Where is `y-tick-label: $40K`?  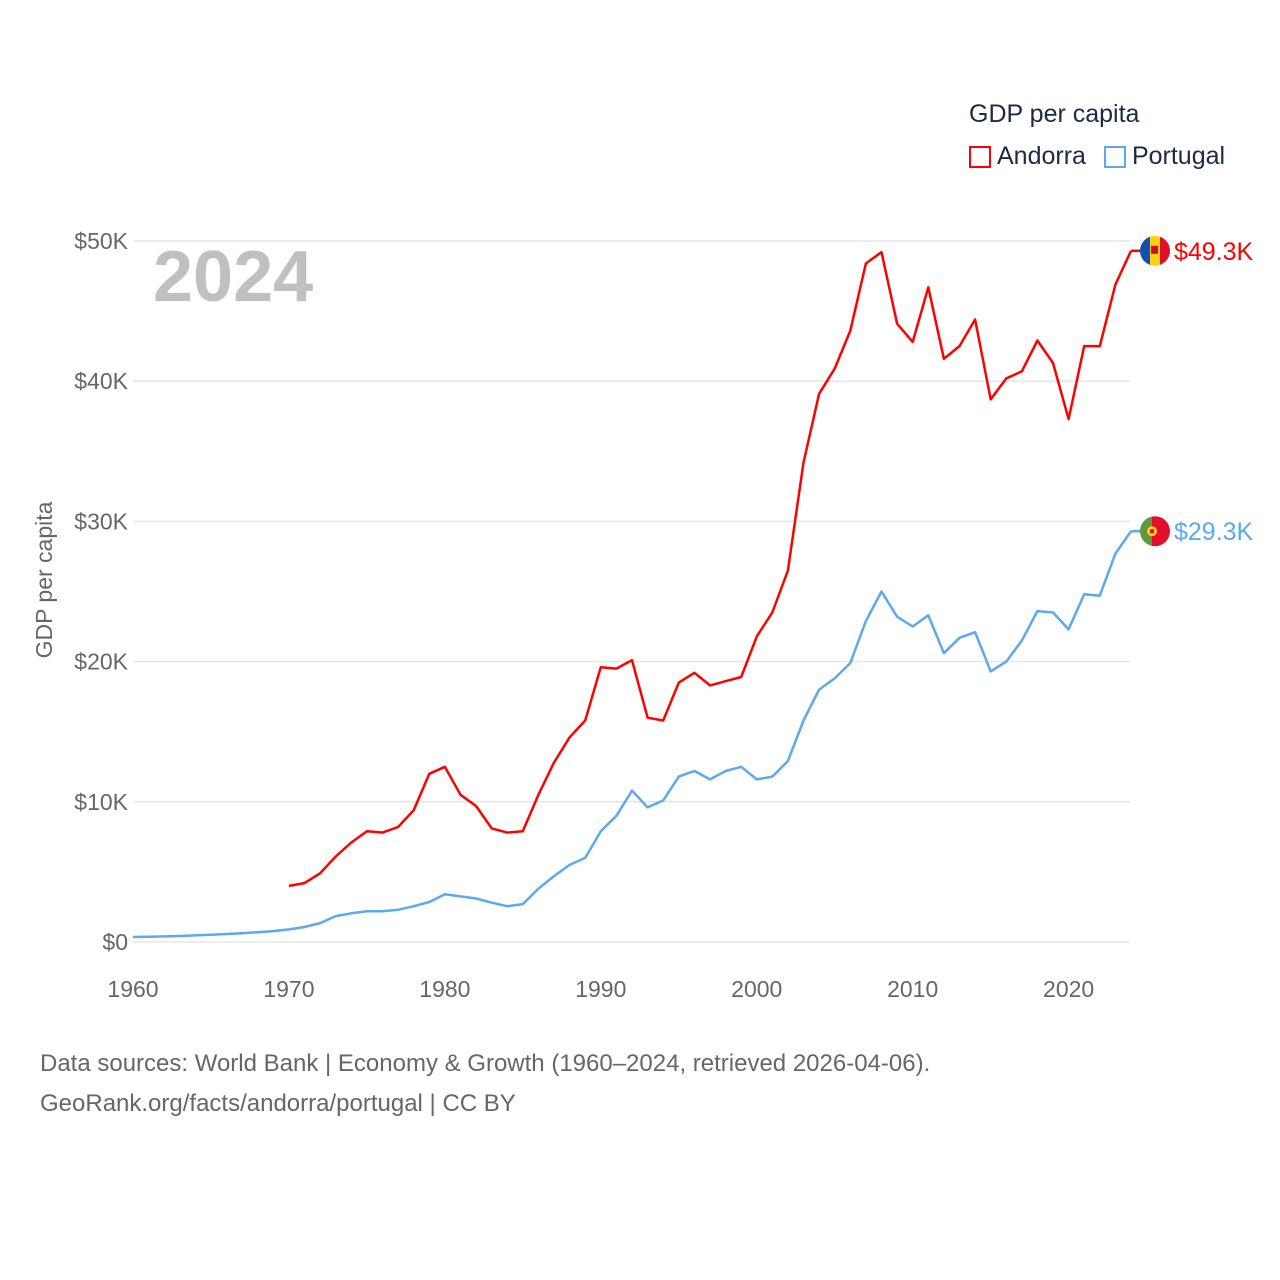 y-tick-label: $40K is located at coordinates (101, 381).